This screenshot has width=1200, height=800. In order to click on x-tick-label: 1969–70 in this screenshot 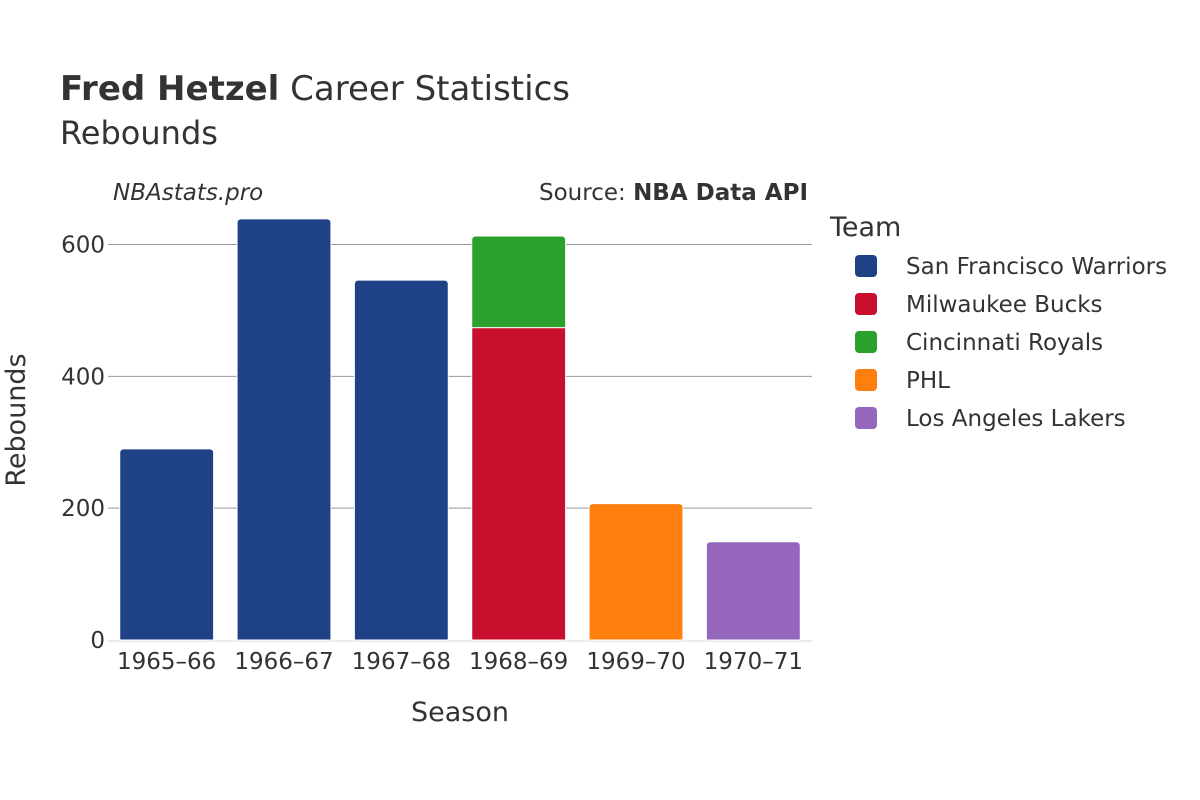, I will do `click(635, 662)`.